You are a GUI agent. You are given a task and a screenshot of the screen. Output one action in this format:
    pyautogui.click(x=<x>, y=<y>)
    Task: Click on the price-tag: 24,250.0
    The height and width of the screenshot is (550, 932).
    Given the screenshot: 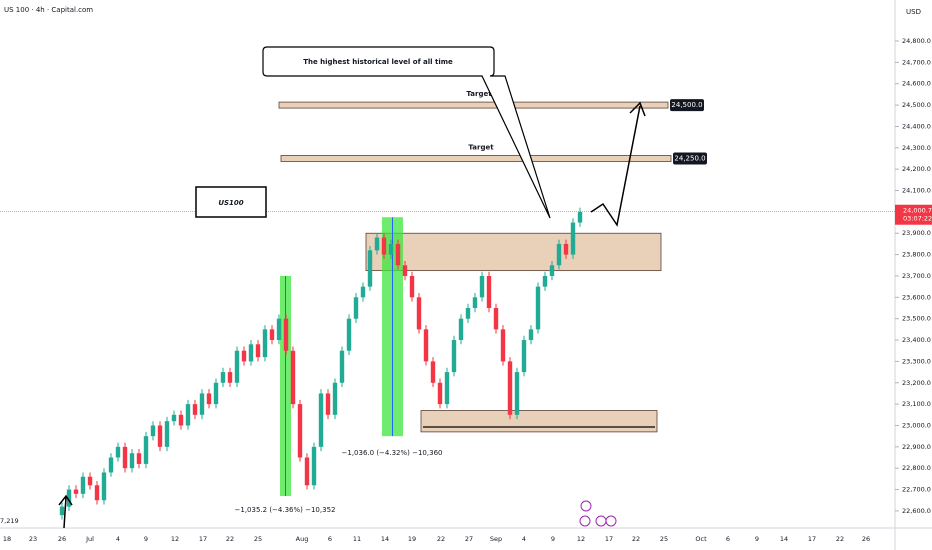 What is the action you would take?
    pyautogui.click(x=689, y=158)
    